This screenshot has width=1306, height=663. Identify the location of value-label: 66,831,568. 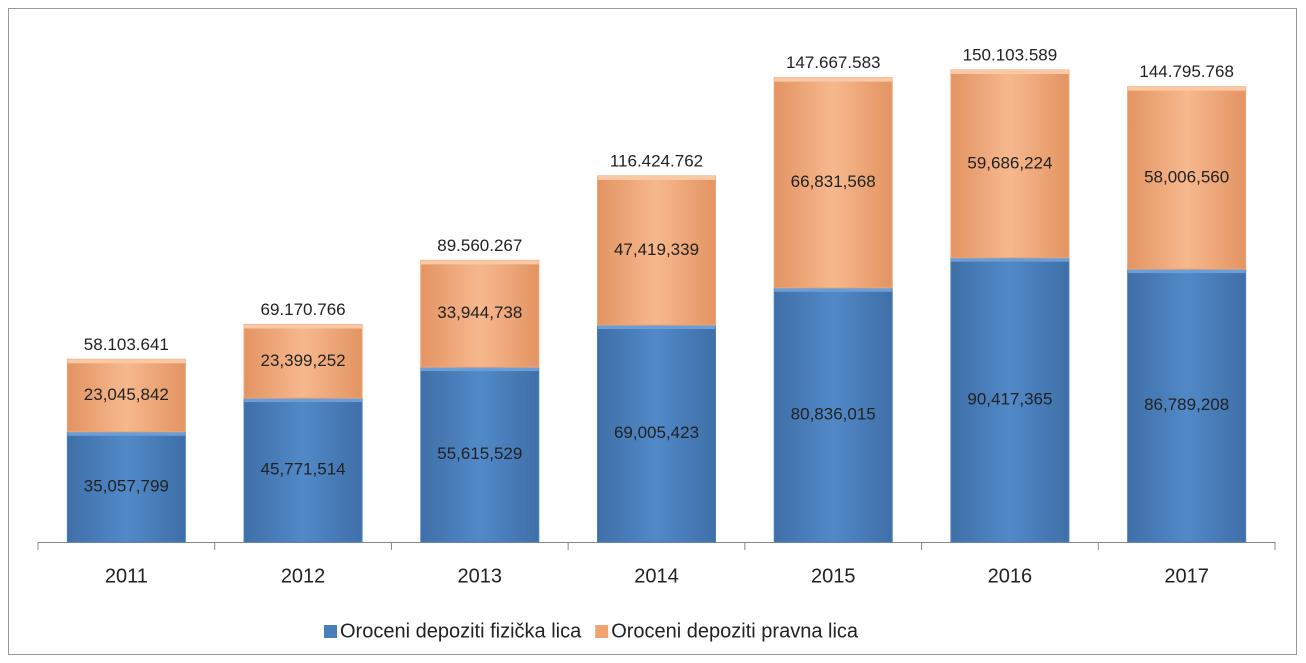
(833, 181).